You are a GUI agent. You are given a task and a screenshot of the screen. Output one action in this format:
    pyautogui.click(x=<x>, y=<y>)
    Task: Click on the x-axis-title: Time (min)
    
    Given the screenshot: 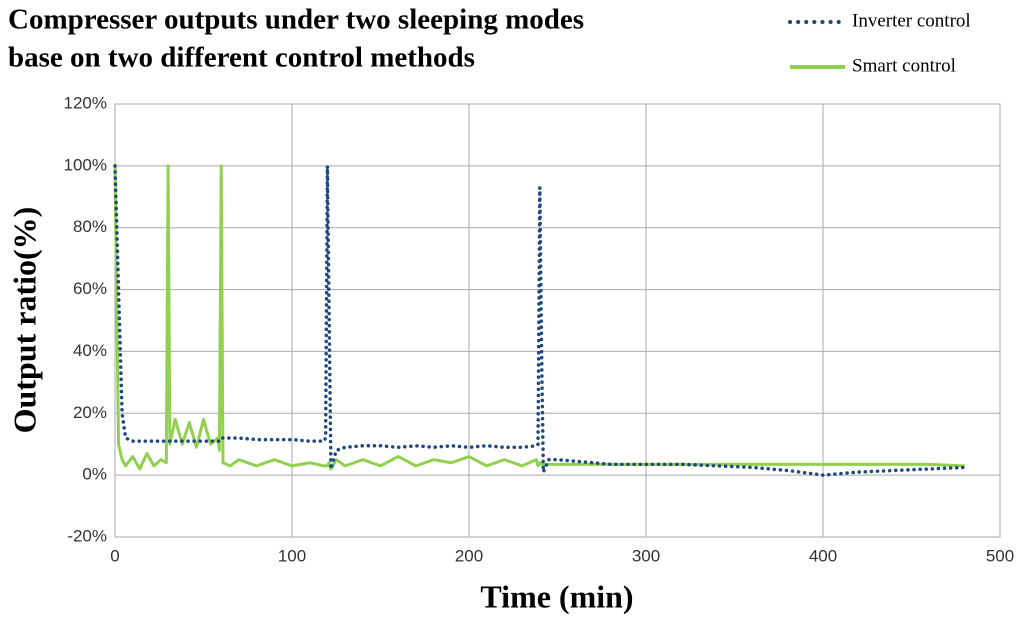 What is the action you would take?
    pyautogui.click(x=556, y=596)
    